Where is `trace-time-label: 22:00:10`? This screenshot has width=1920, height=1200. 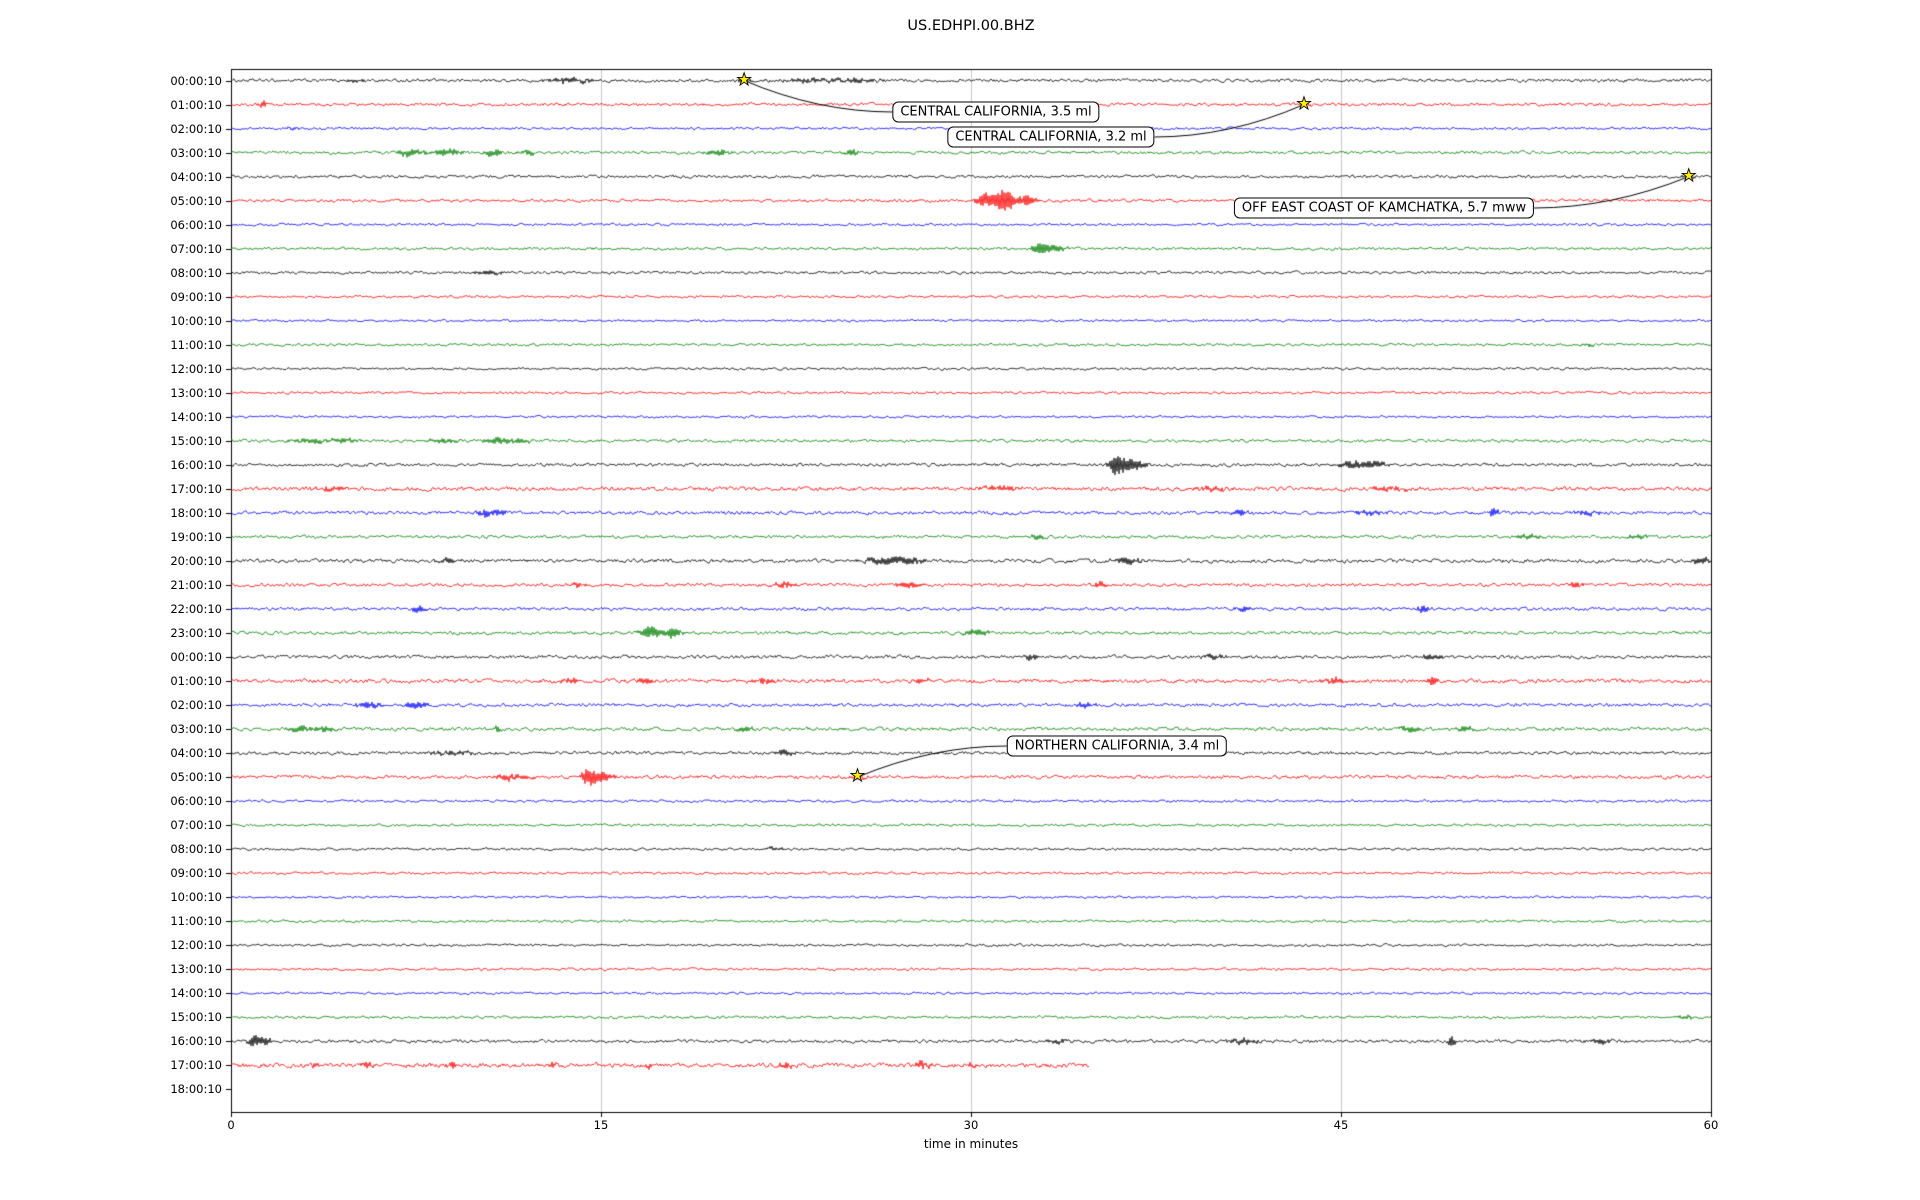 trace-time-label: 22:00:10 is located at coordinates (196, 608).